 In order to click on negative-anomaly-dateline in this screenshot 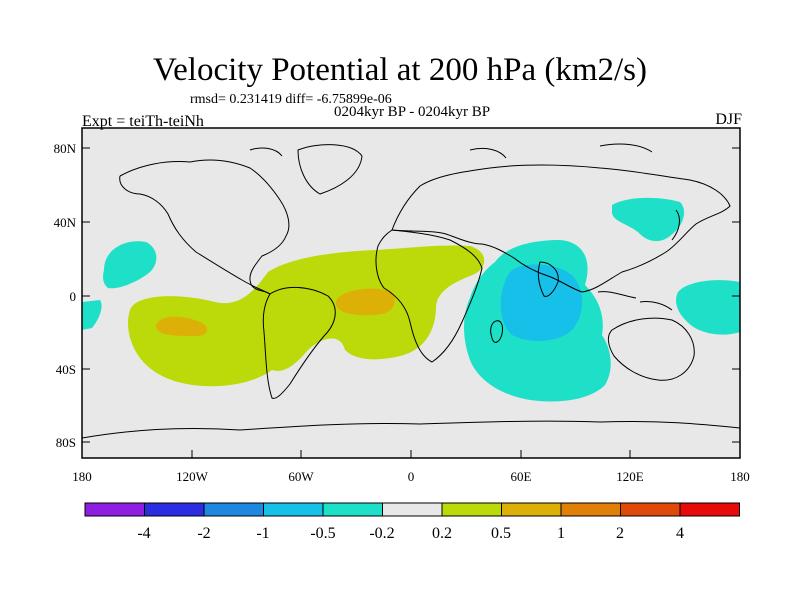, I will do `click(92, 315)`.